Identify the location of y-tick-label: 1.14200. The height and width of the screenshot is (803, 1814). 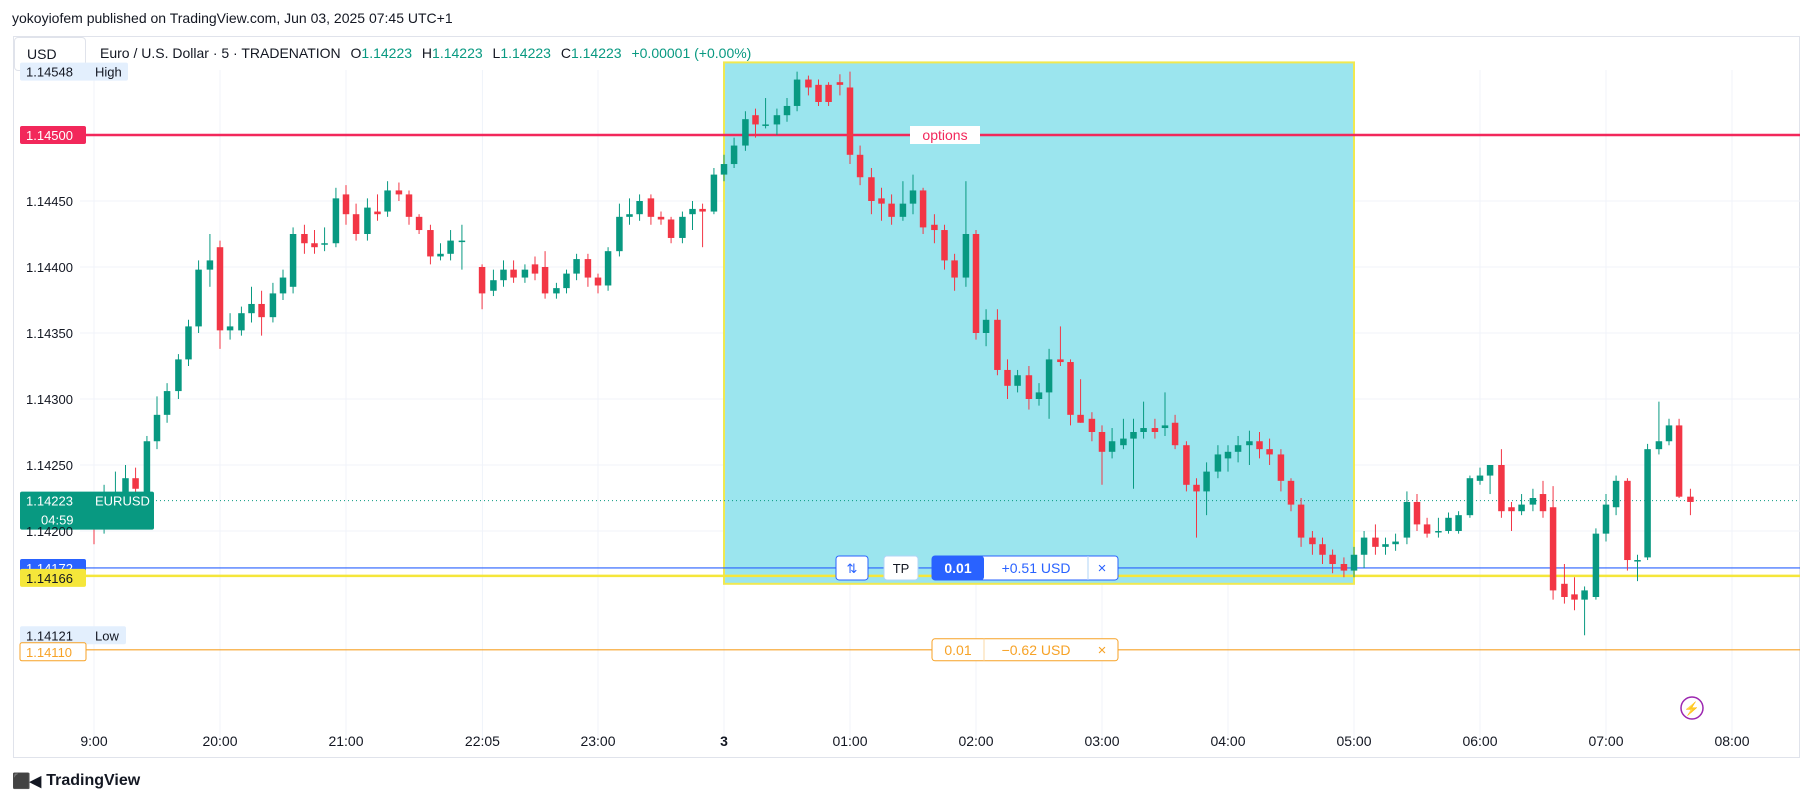
(49, 531).